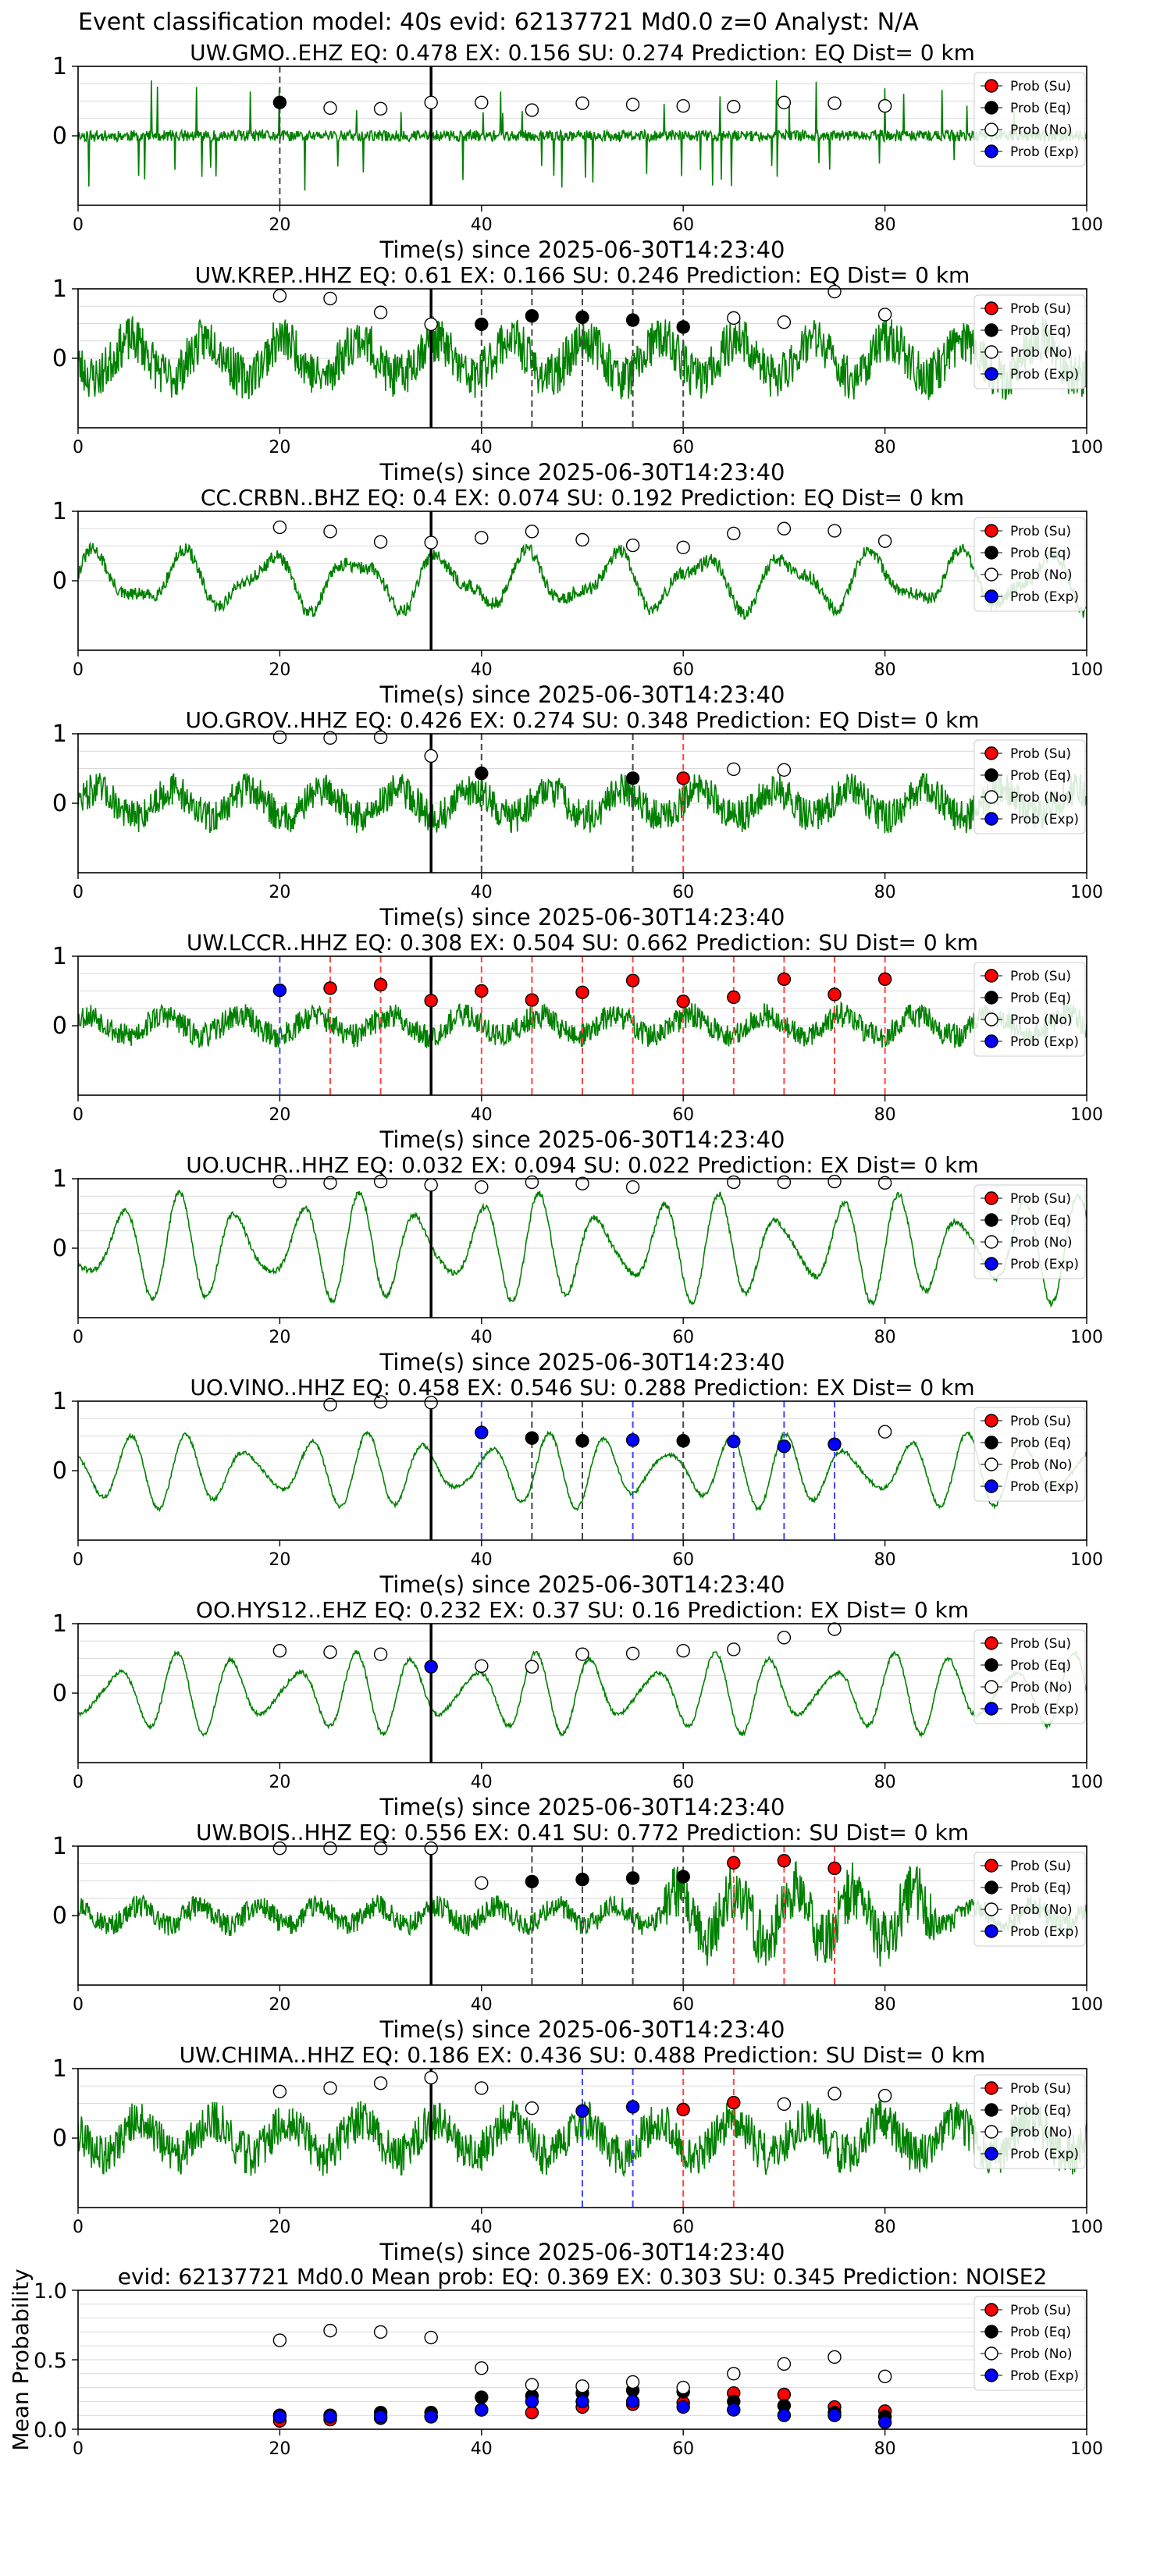 The height and width of the screenshot is (2576, 1171). Describe the element at coordinates (59, 289) in the screenshot. I see `y-tick-label: 1` at that location.